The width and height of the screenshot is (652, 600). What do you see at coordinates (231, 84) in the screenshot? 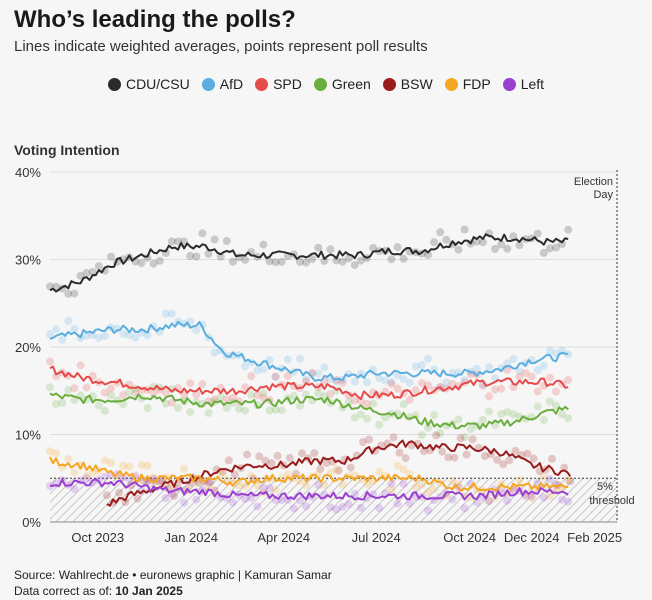
I see `legend-label: AfD` at bounding box center [231, 84].